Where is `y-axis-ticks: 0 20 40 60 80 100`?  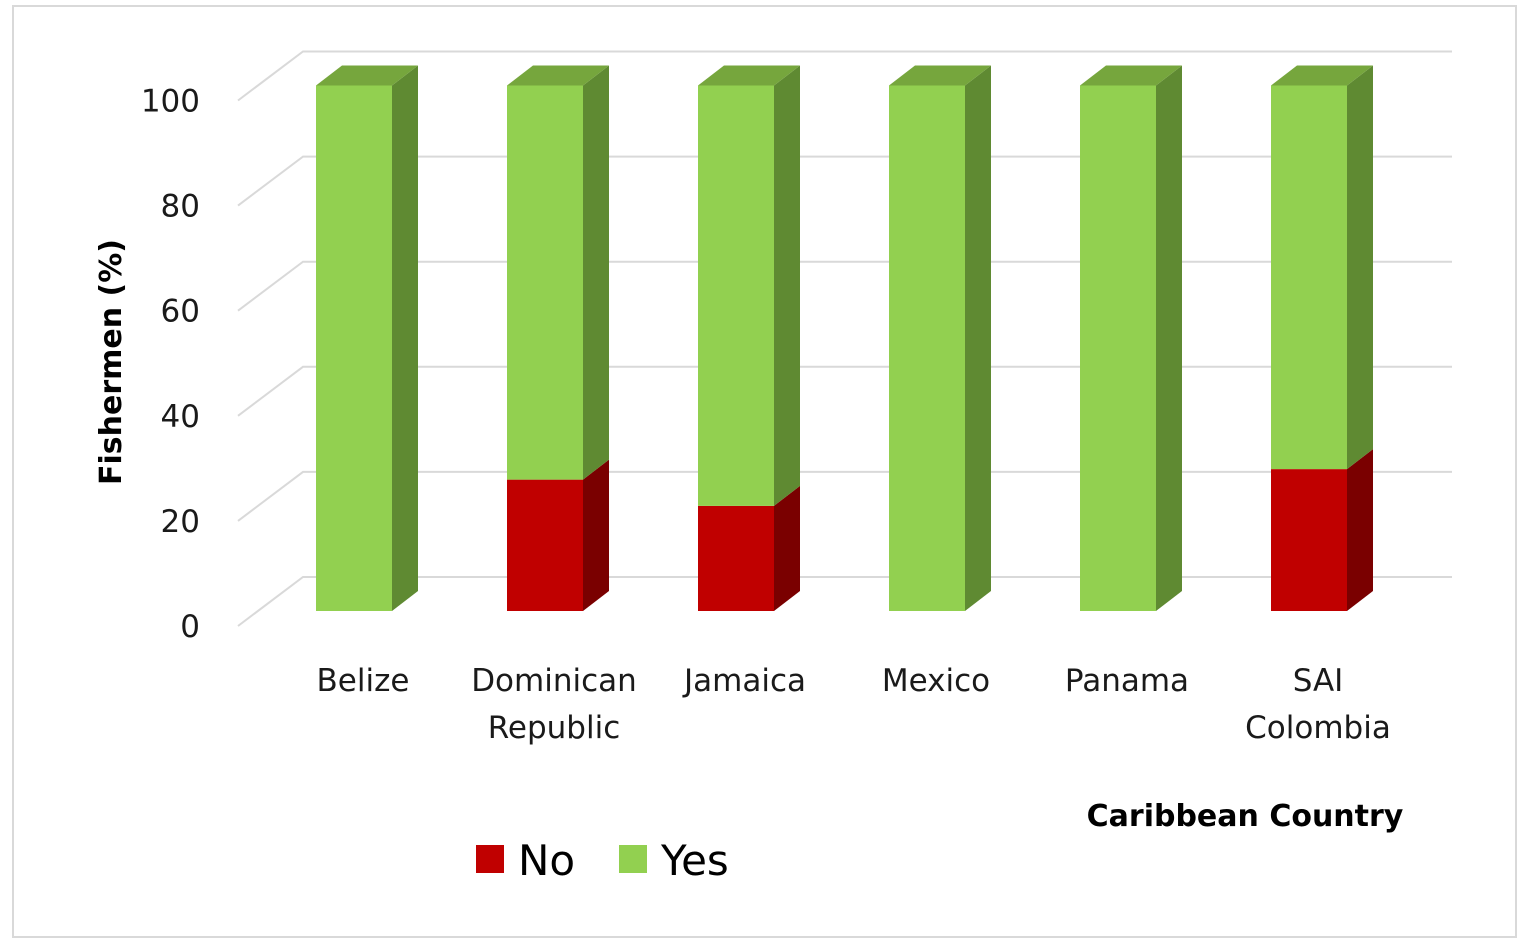
y-axis-ticks: 0 20 40 60 80 100 is located at coordinates (170, 365).